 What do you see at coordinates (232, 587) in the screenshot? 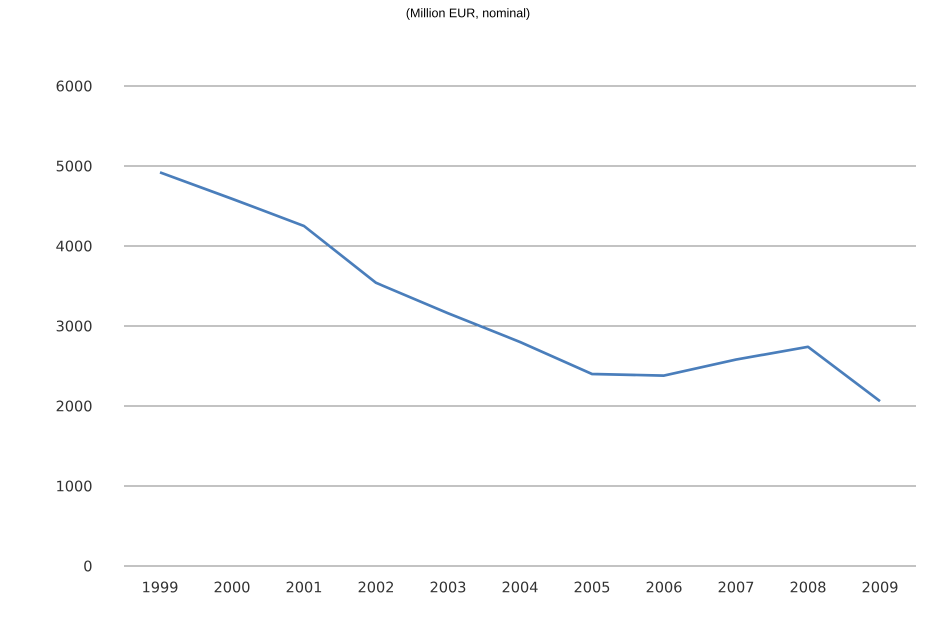
I see `x-tick-label: 2000` at bounding box center [232, 587].